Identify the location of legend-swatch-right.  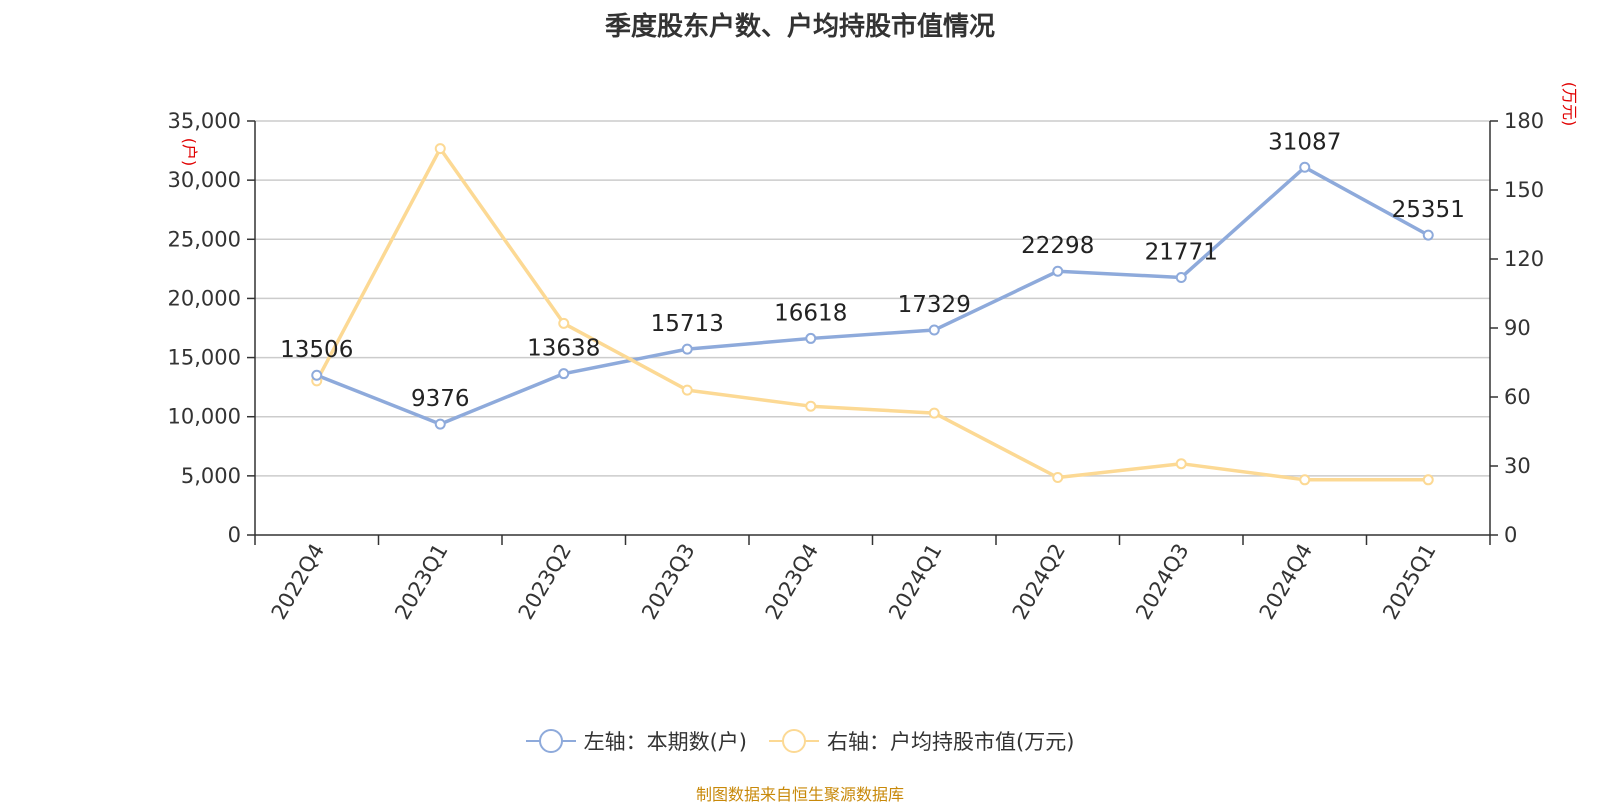
(794, 741).